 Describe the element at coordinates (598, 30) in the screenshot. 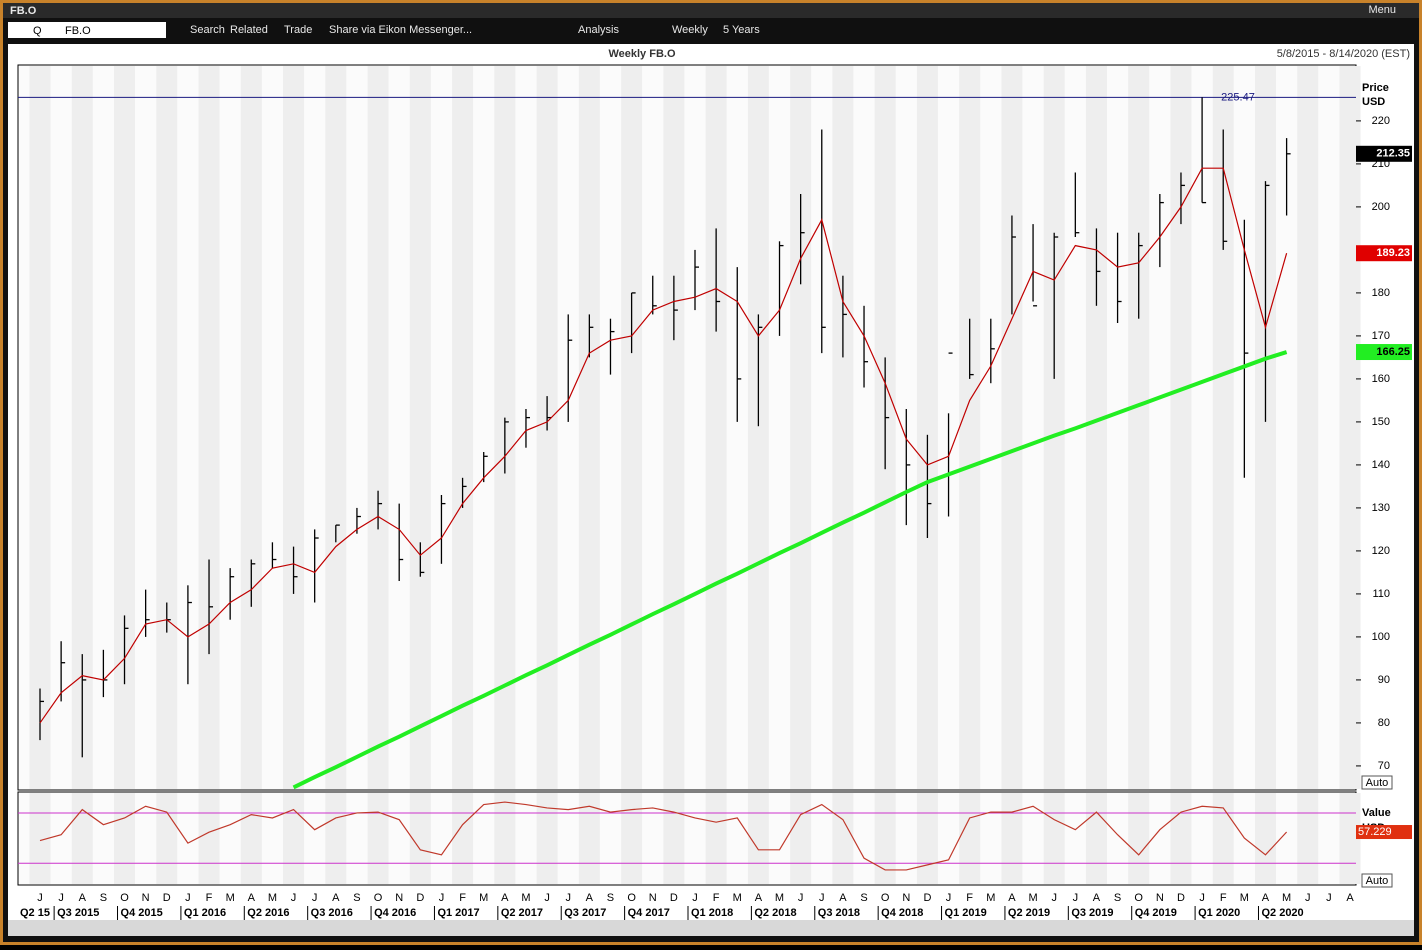

I see `analysis-button: Analysis` at that location.